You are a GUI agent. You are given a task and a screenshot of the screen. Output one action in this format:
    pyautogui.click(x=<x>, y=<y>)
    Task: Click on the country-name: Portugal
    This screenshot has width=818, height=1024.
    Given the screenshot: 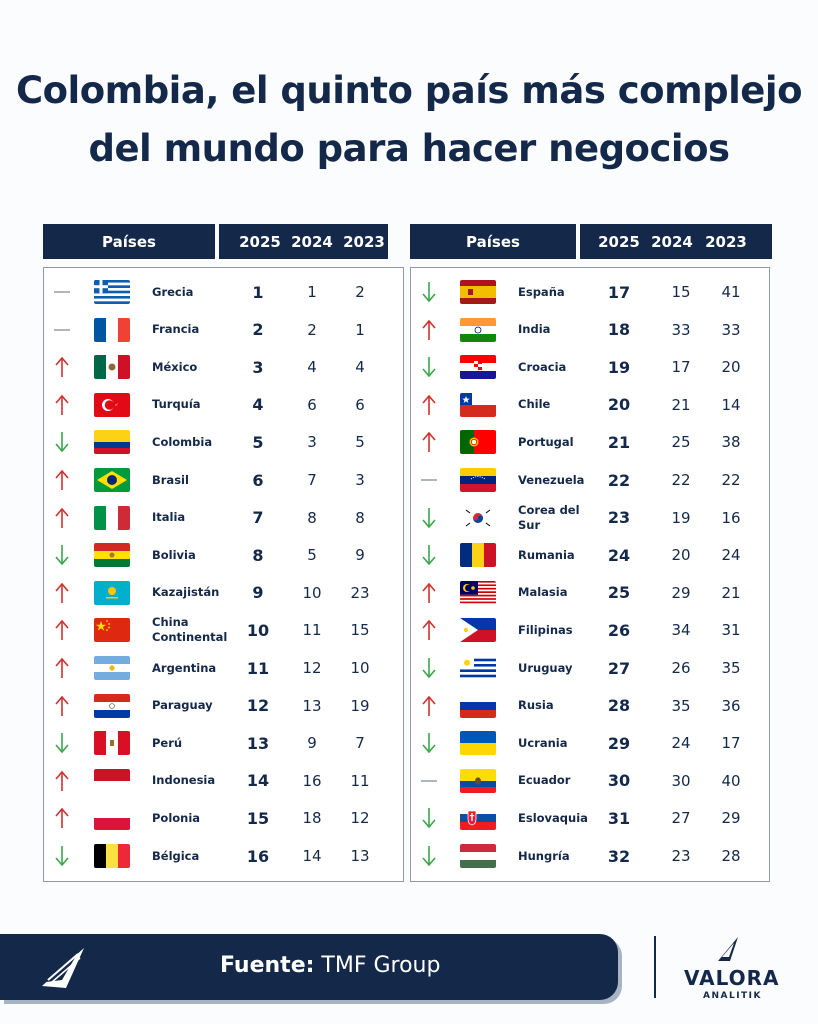 What is the action you would take?
    pyautogui.click(x=546, y=441)
    